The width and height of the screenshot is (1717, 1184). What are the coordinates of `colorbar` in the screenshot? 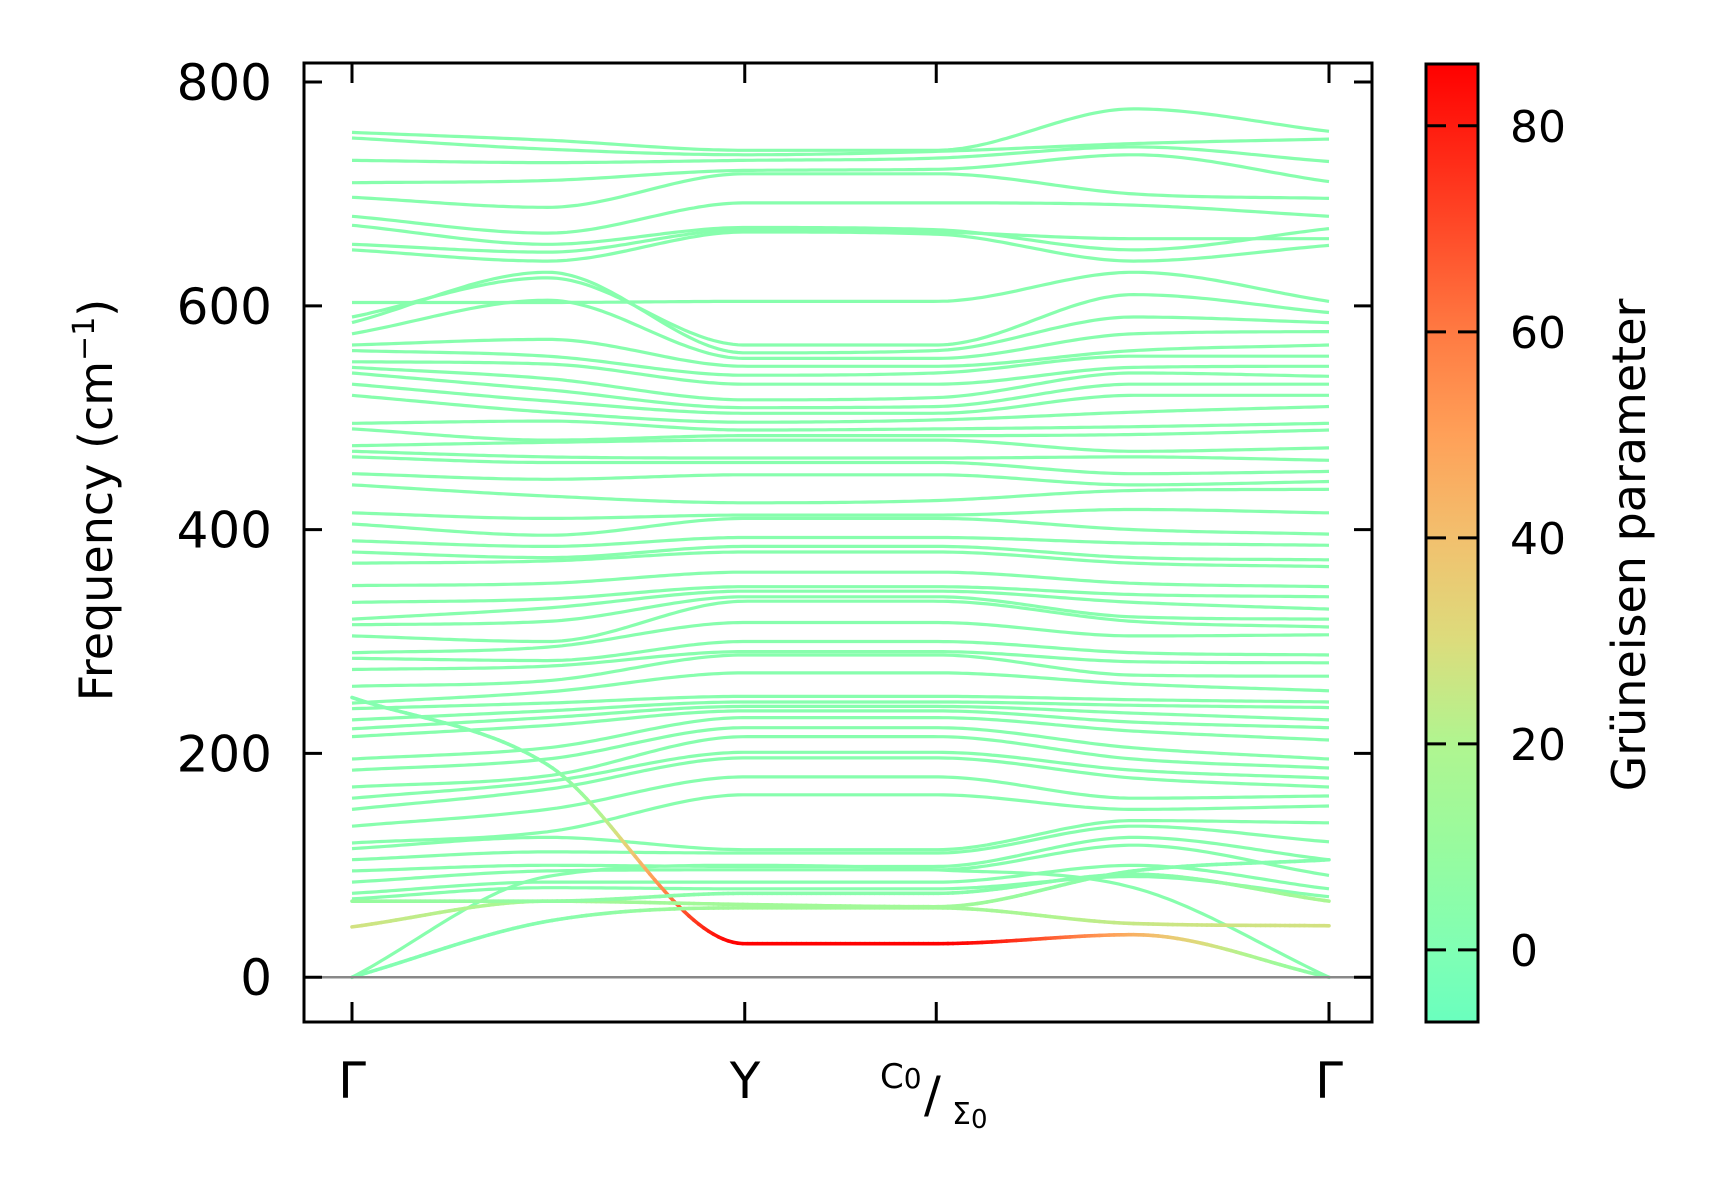 It's located at (1452, 543).